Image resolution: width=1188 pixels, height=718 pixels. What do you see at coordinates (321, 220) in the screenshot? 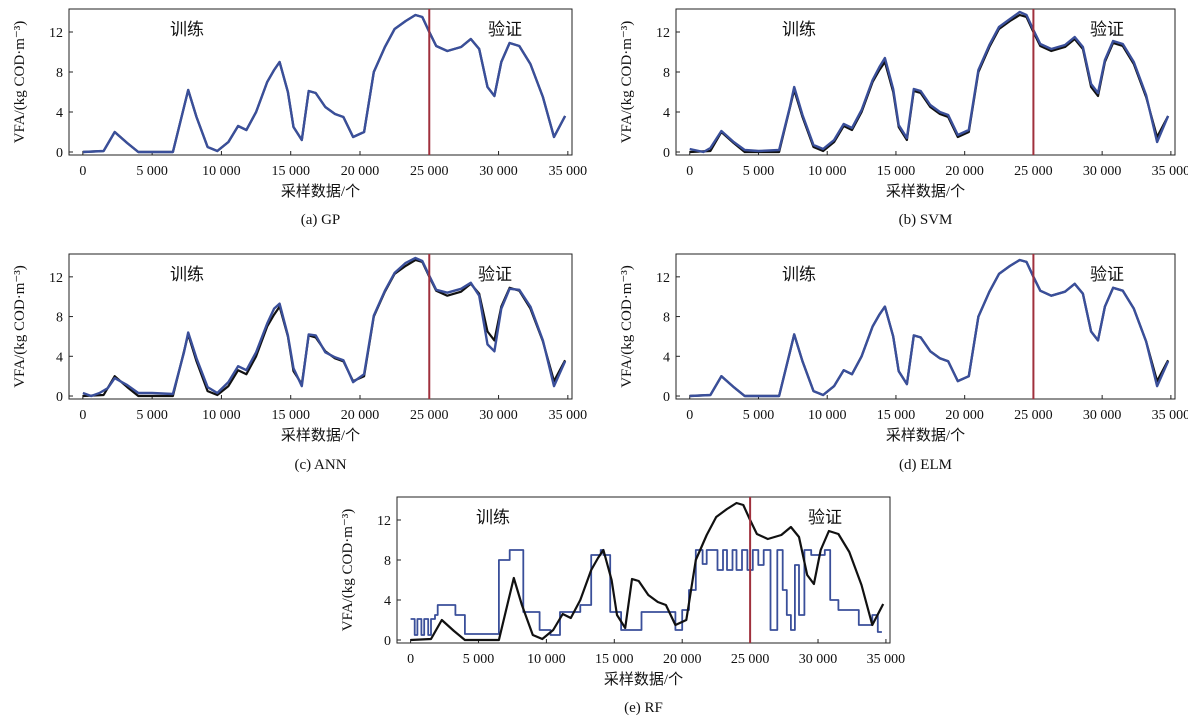
I see `panel-caption: (a) GP` at bounding box center [321, 220].